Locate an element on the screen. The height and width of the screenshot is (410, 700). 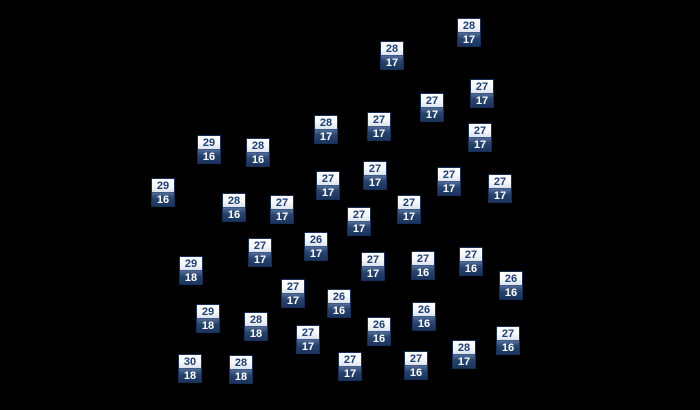
temp-marker: 26 17 is located at coordinates (316, 246).